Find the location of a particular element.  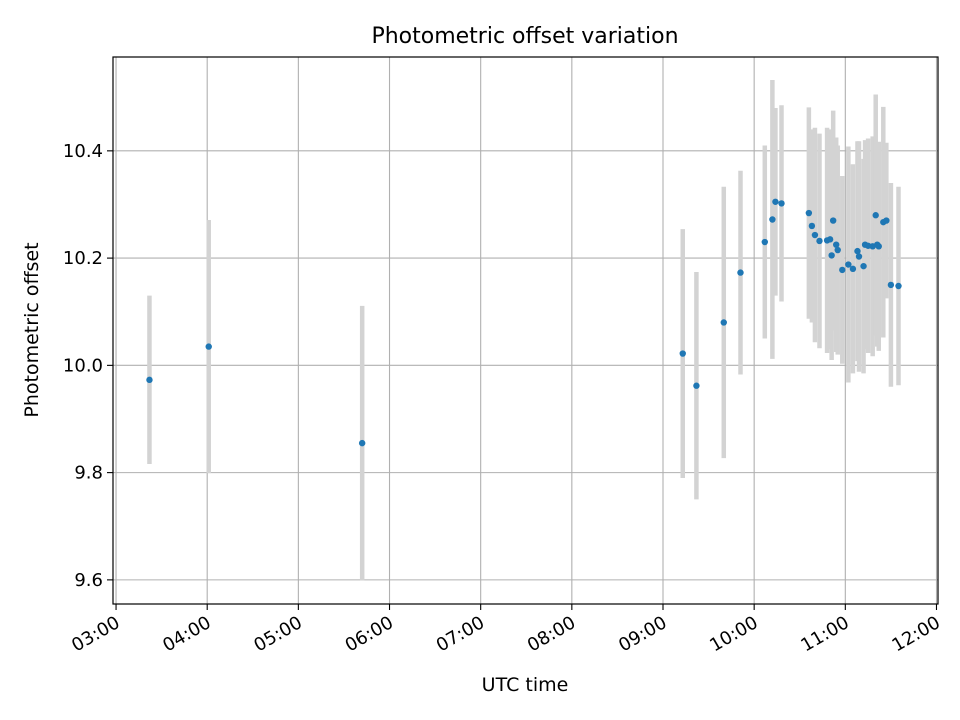

y-tick-label: 10.2 is located at coordinates (83, 258).